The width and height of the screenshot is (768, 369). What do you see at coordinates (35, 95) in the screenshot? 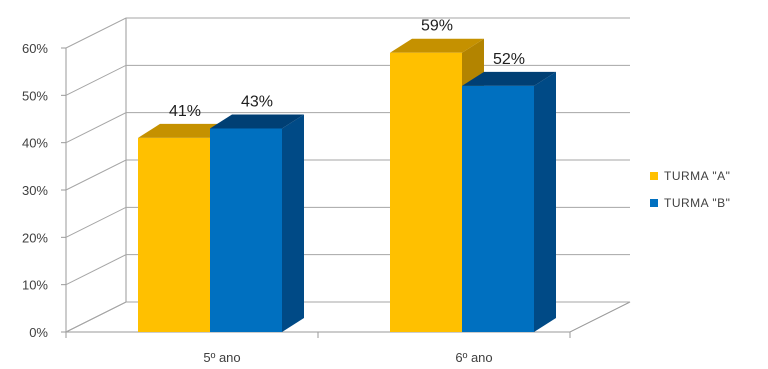
I see `y-tick-label: 50%` at bounding box center [35, 95].